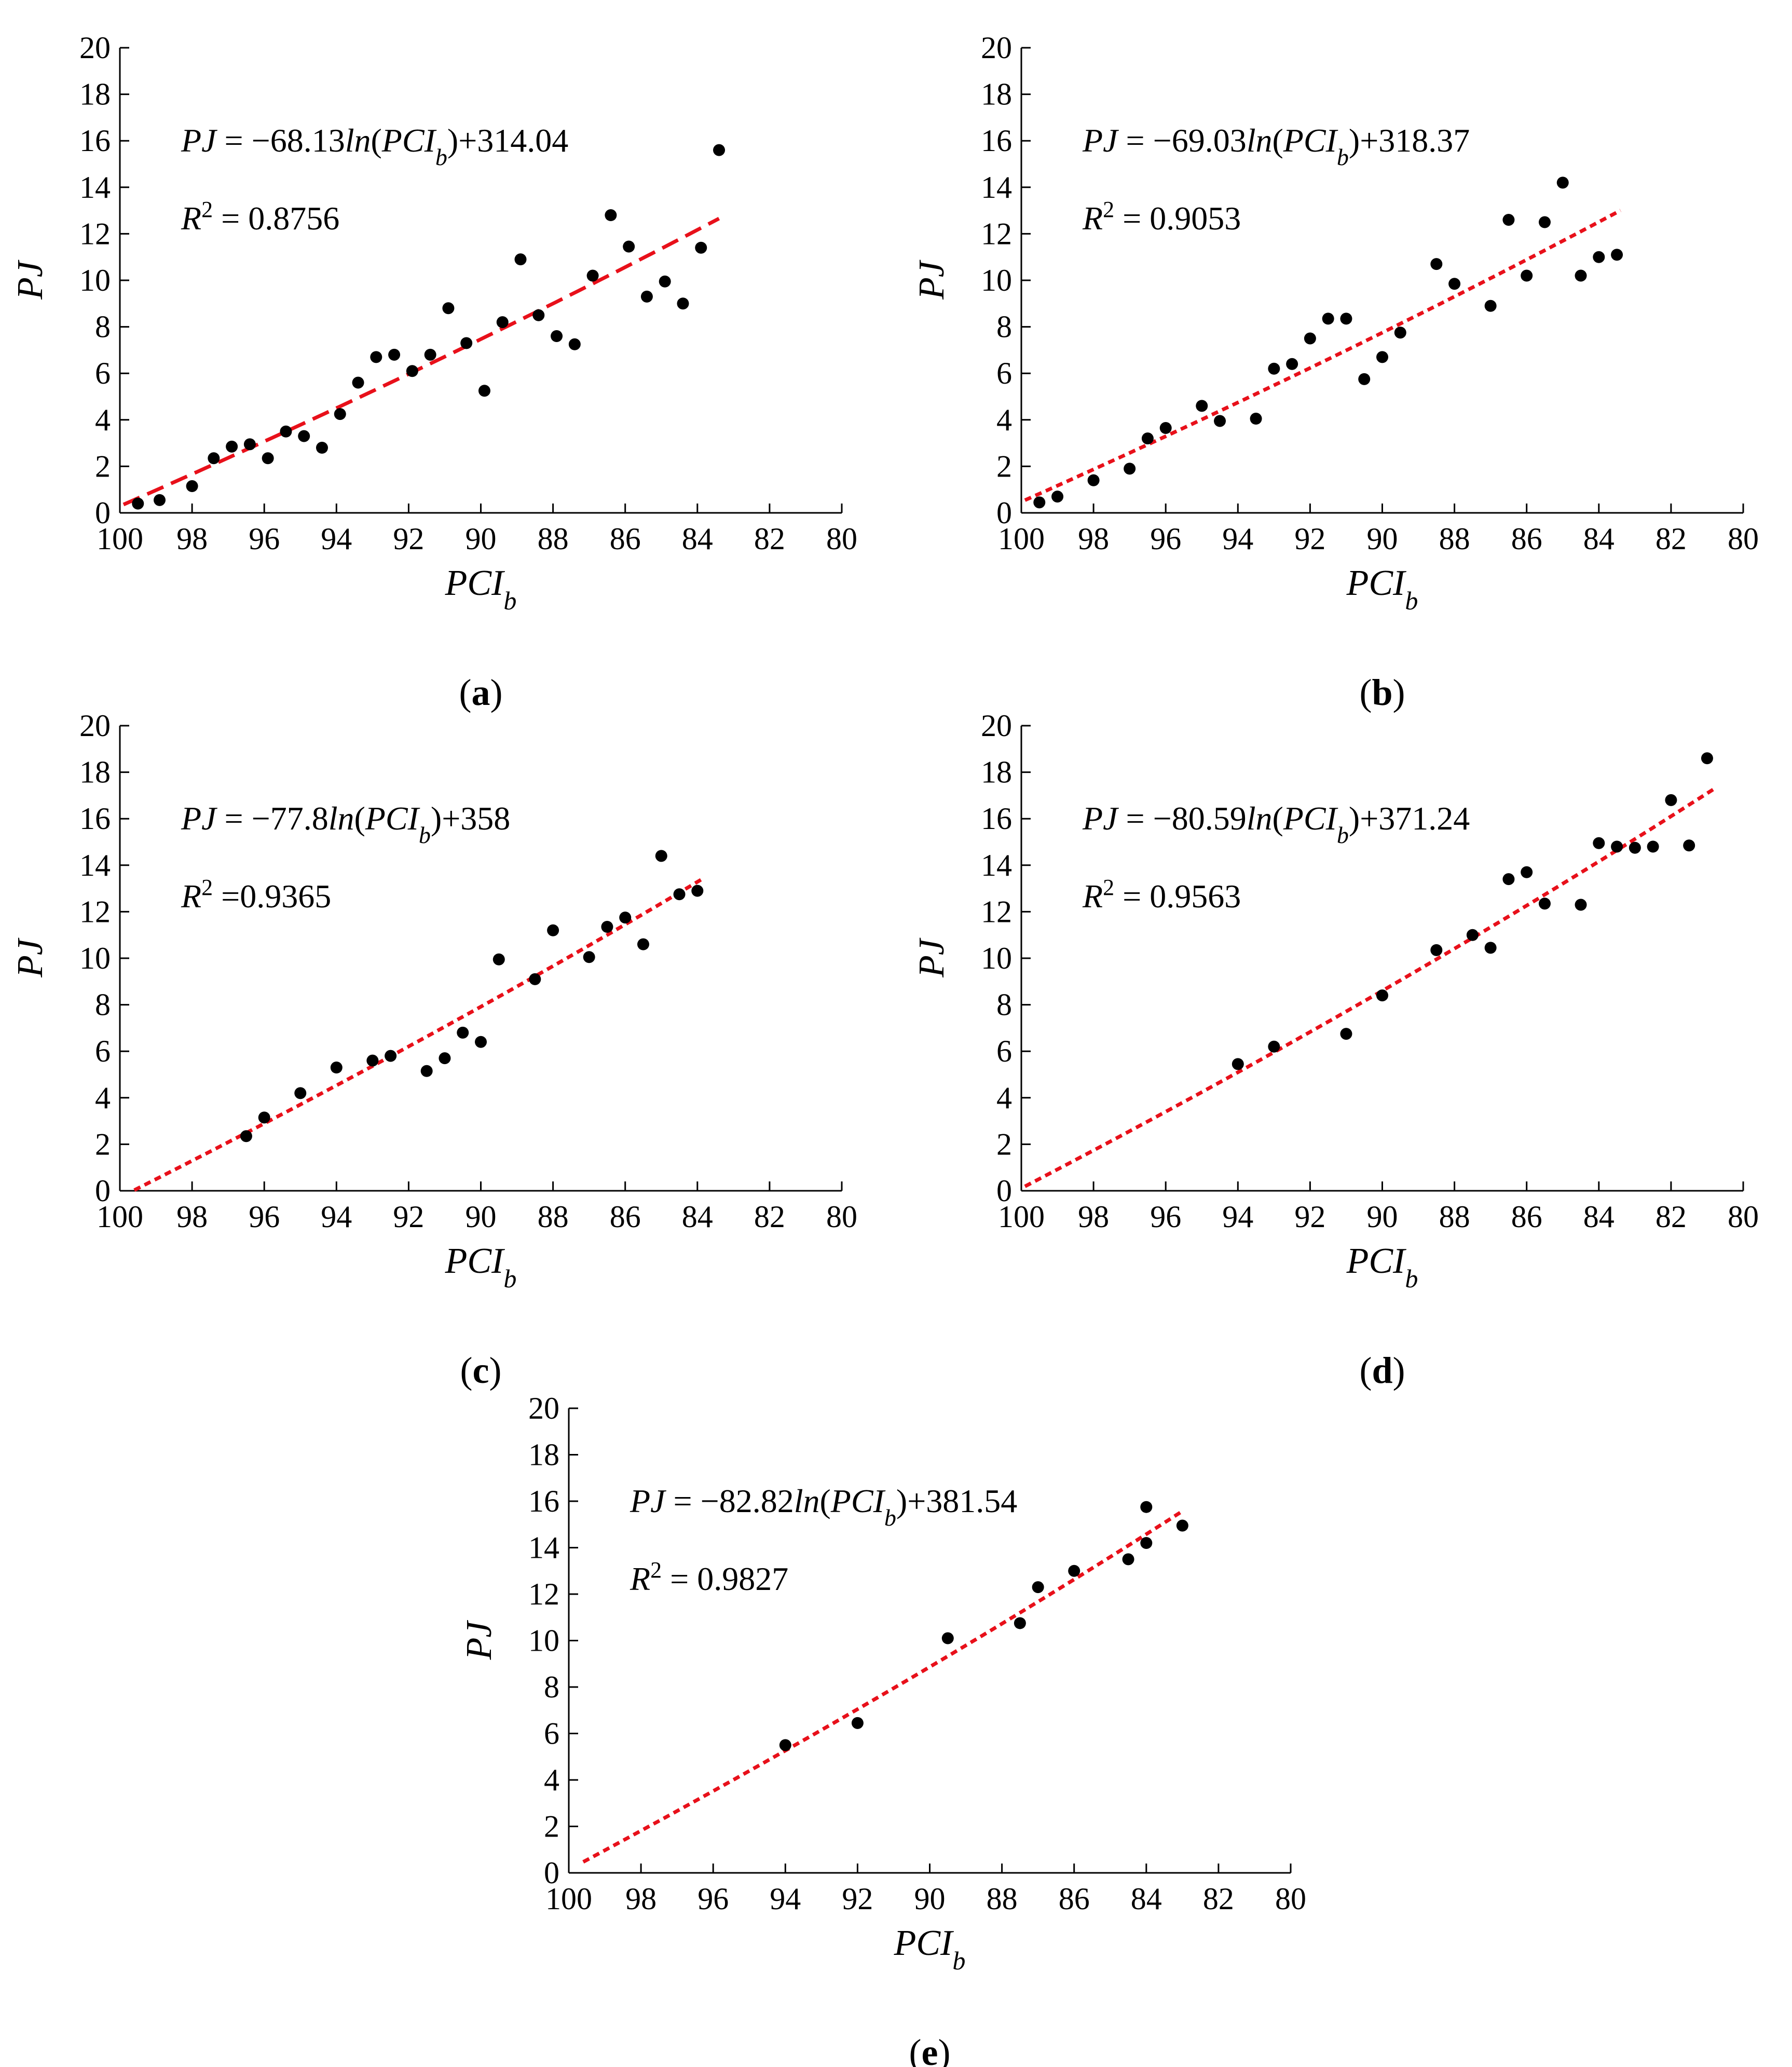 This screenshot has width=1792, height=2067. Describe the element at coordinates (481, 1217) in the screenshot. I see `x-tick-label: 90` at that location.